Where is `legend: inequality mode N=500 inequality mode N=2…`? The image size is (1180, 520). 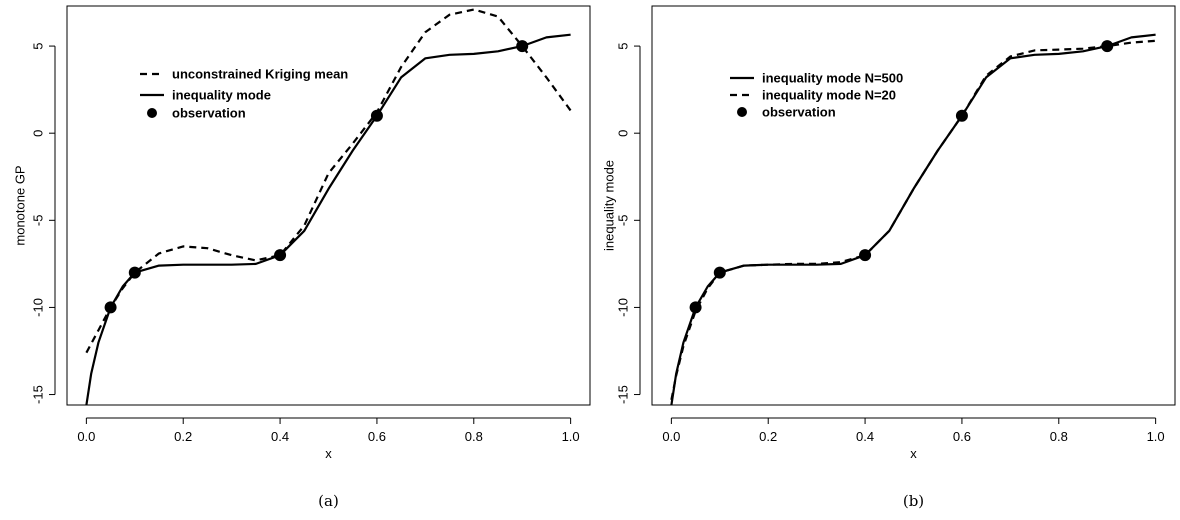 legend: inequality mode N=500 inequality mode N=2… is located at coordinates (816, 95).